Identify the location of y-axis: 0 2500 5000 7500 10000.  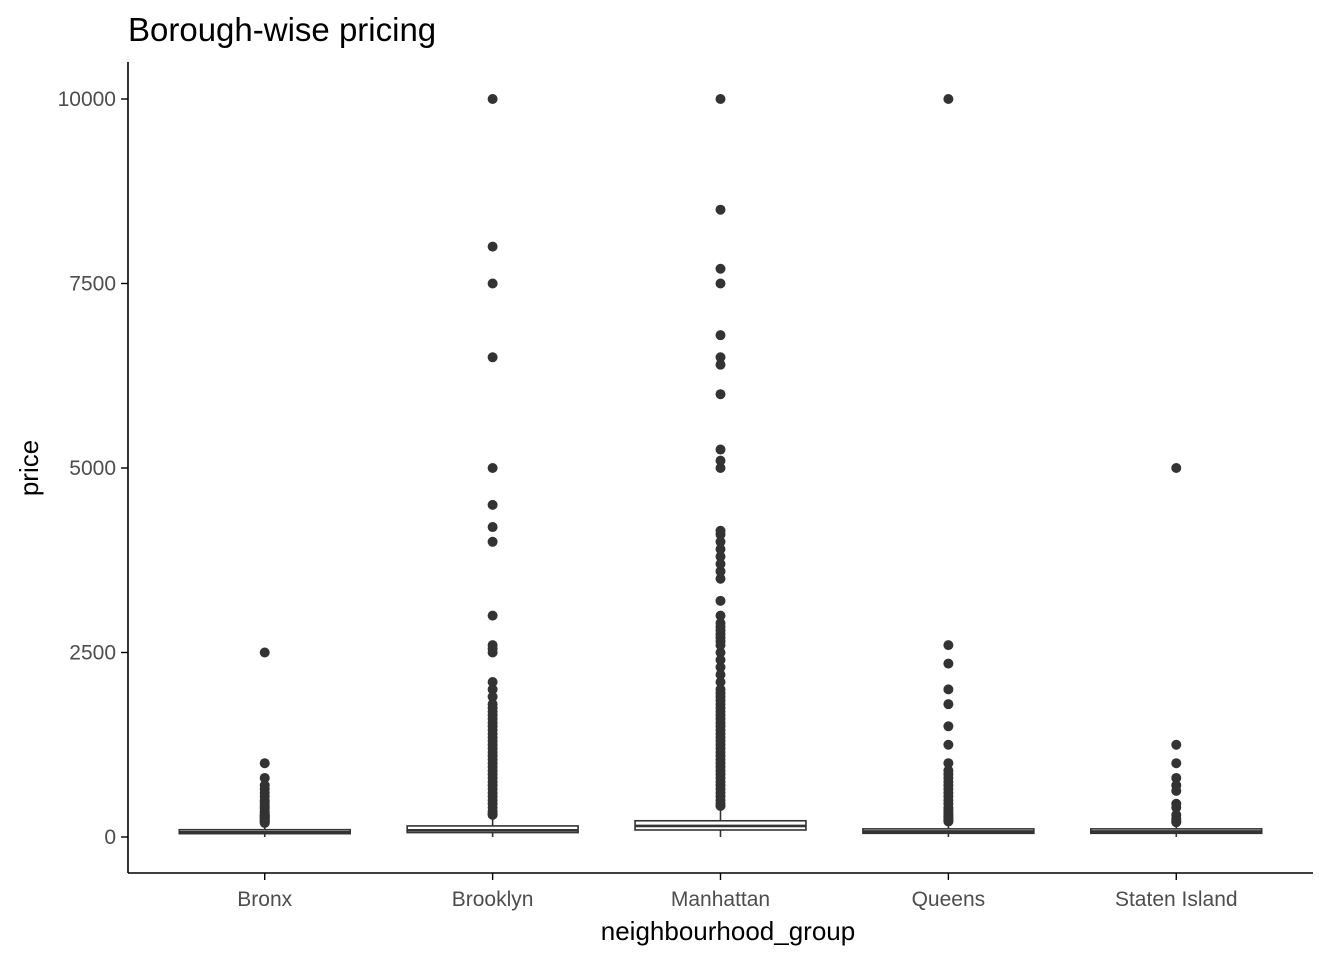
(93, 468).